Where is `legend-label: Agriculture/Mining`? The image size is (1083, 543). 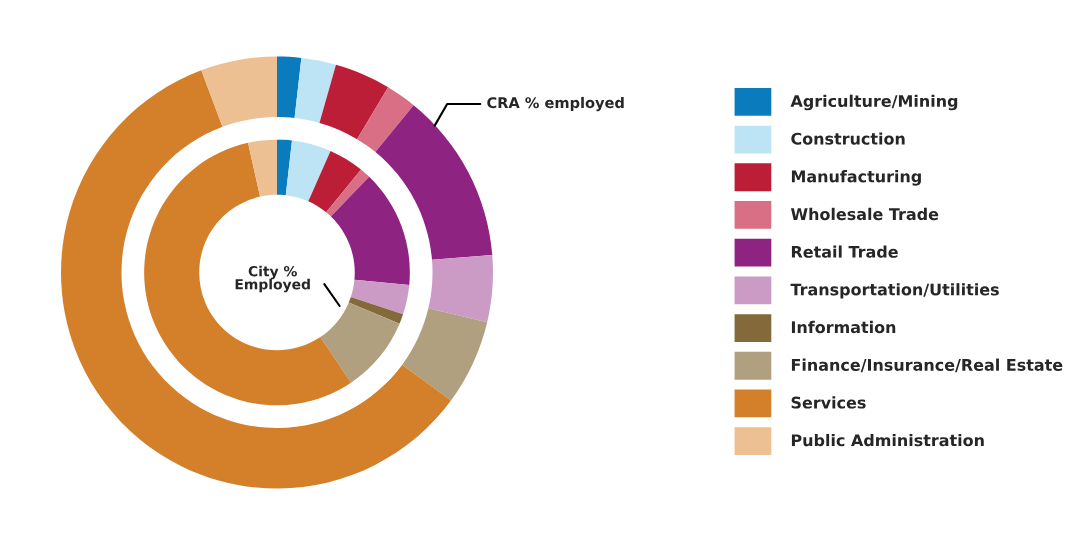 legend-label: Agriculture/Mining is located at coordinates (874, 102).